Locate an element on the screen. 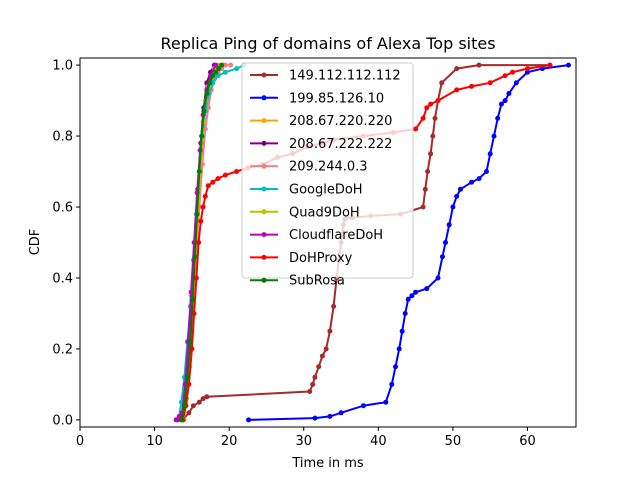  y-tick-label: 0.8 is located at coordinates (62, 137).